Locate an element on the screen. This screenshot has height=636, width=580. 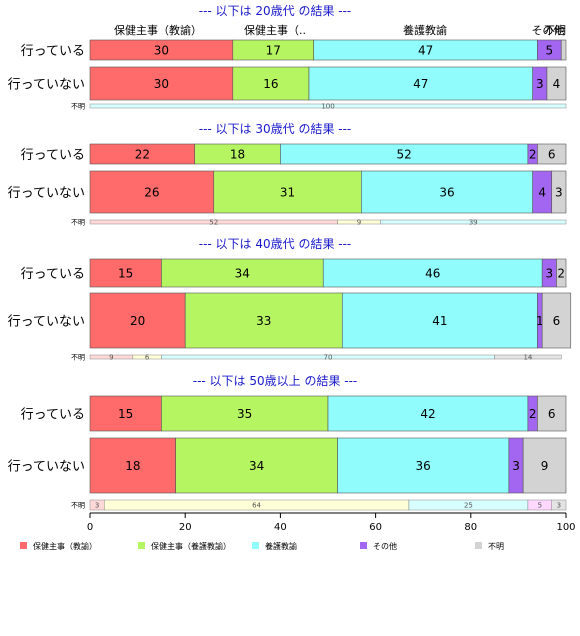
column-header: 保健主事（教諭） is located at coordinates (158, 30).